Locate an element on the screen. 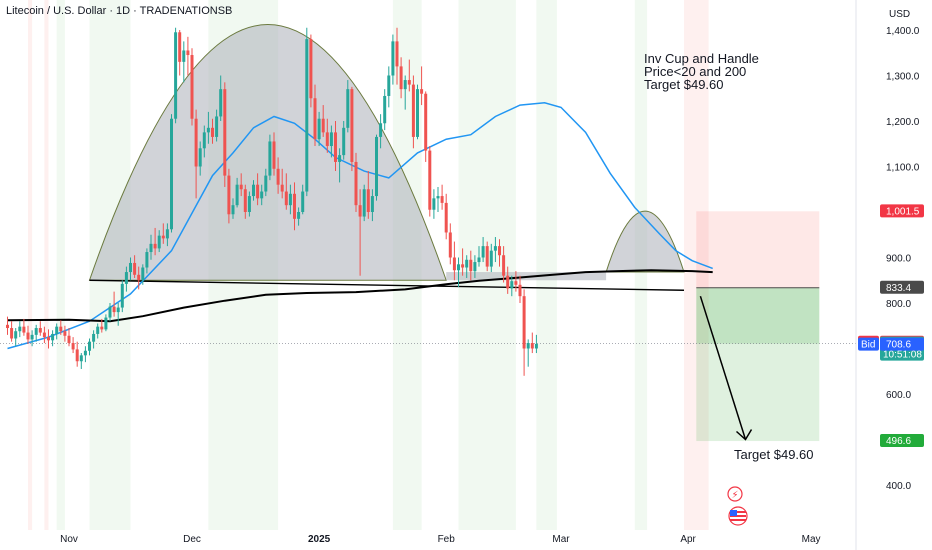 The height and width of the screenshot is (550, 932). dividend-icon is located at coordinates (735, 494).